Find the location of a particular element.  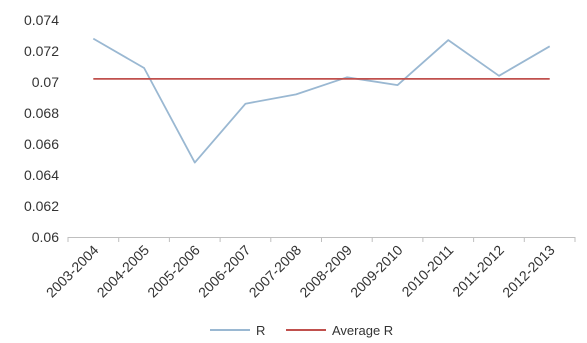

x-tick-label: 2010-2011 is located at coordinates (427, 271).